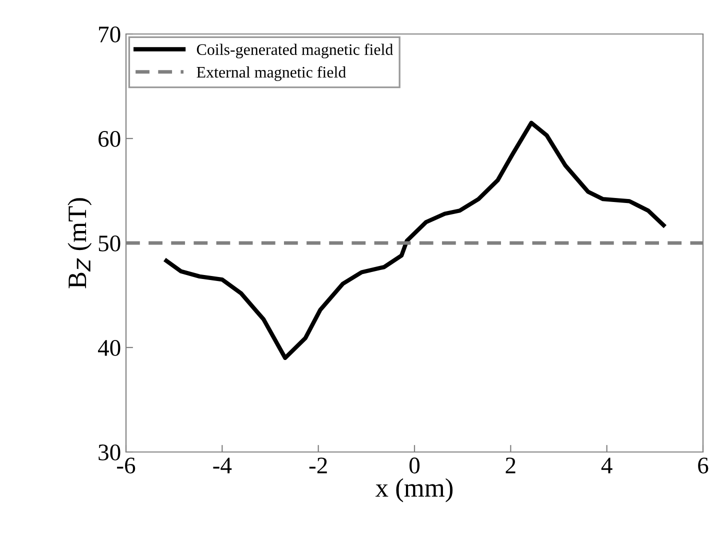 This screenshot has width=710, height=540. Describe the element at coordinates (414, 490) in the screenshot. I see `x-axis-title: x (mm)` at that location.